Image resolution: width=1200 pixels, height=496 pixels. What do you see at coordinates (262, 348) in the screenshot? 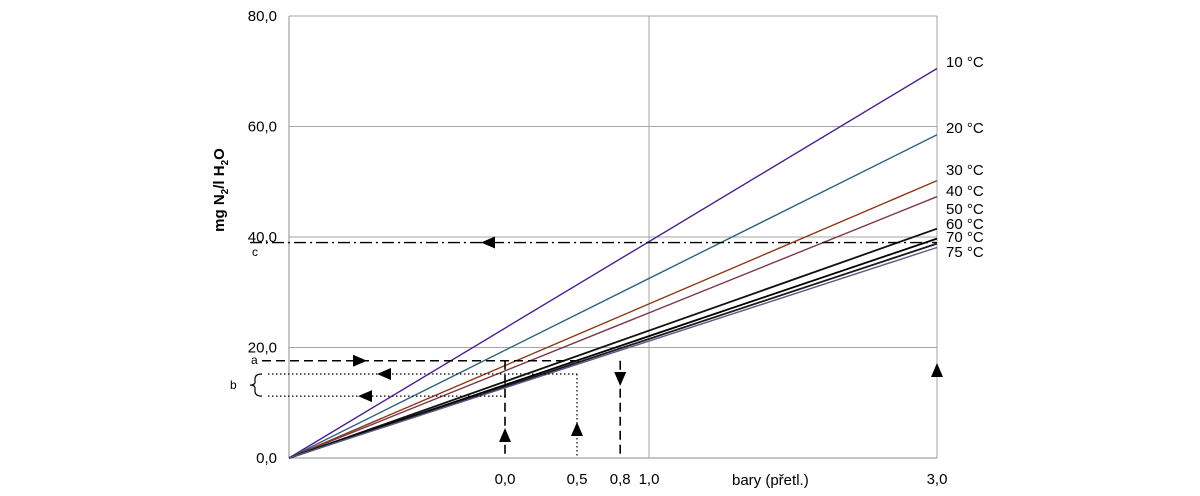
I see `y-tick-label: 20,0` at bounding box center [262, 348].